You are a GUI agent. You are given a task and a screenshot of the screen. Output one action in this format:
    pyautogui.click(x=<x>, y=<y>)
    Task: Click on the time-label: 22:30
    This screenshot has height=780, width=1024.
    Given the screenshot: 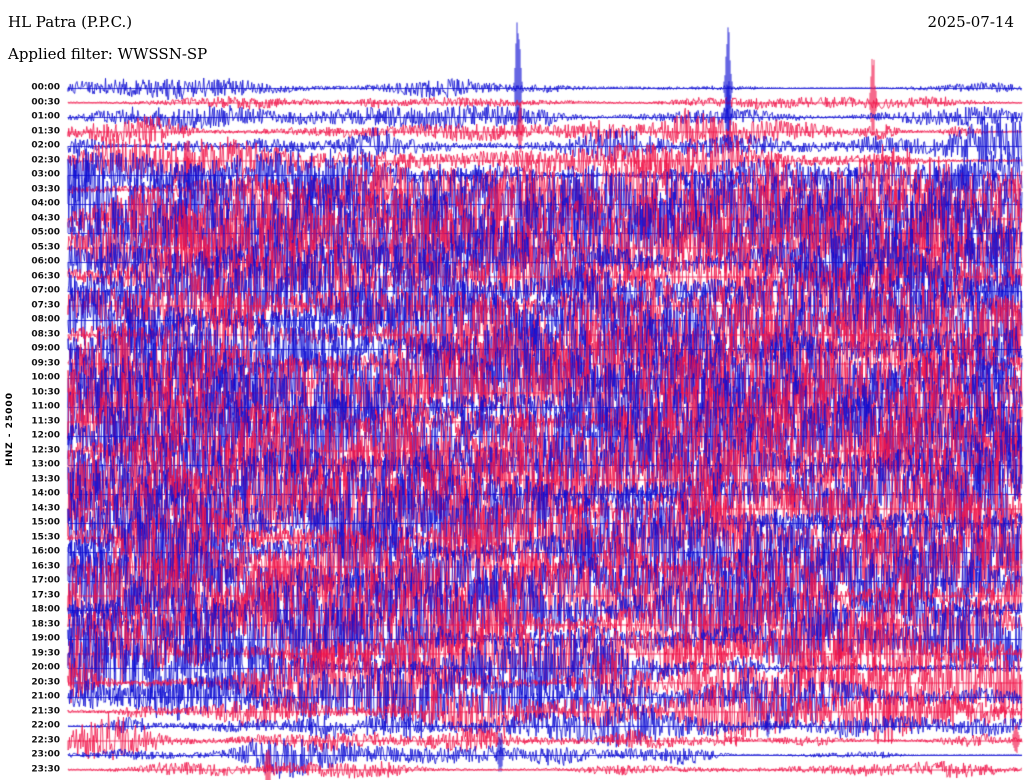 What is the action you would take?
    pyautogui.click(x=45, y=740)
    